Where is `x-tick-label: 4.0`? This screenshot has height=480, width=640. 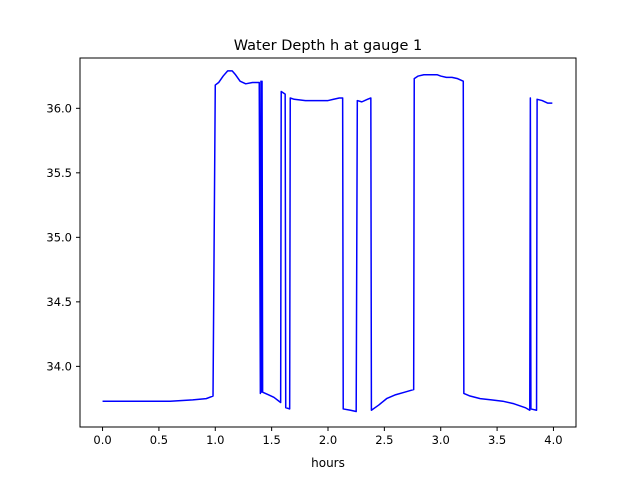
x-tick-label: 4.0 is located at coordinates (553, 440).